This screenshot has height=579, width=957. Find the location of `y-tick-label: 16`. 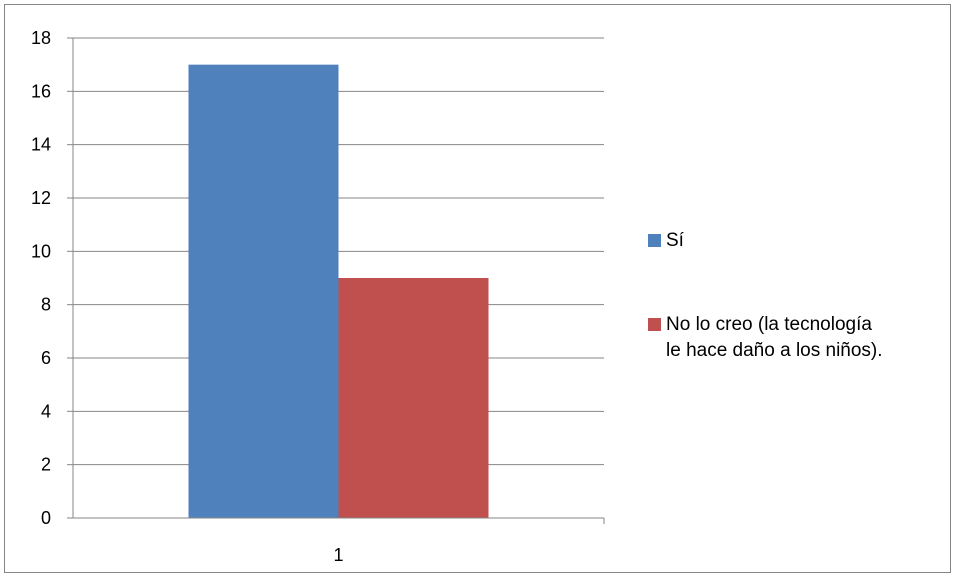

y-tick-label: 16 is located at coordinates (41, 91).